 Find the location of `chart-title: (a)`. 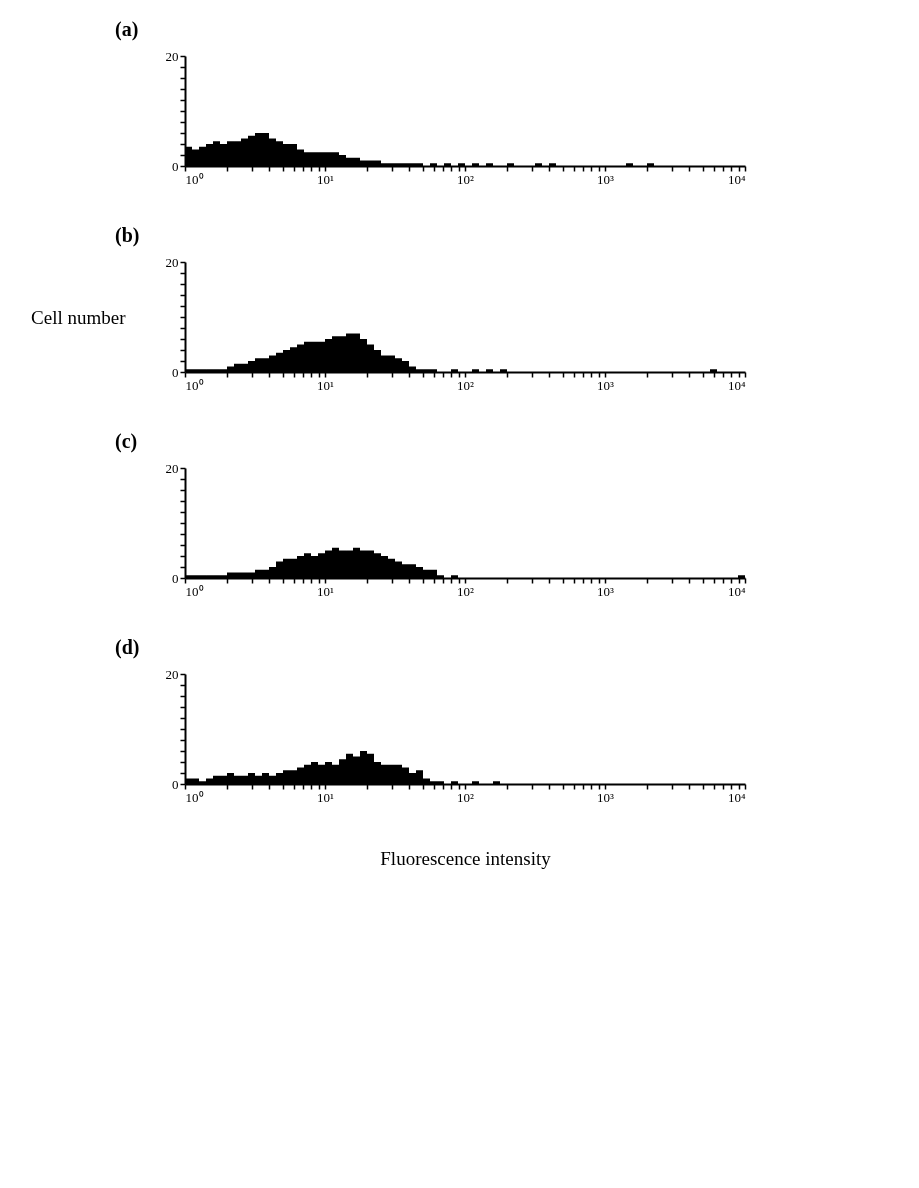

chart-title: (a) is located at coordinates (127, 29).